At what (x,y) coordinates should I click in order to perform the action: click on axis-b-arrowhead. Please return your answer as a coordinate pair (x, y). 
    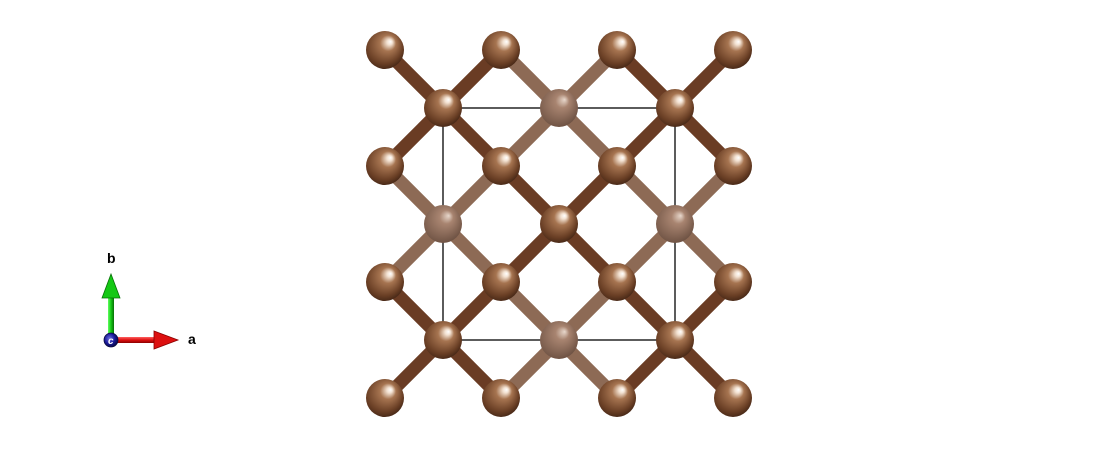
    Looking at the image, I should click on (111, 285).